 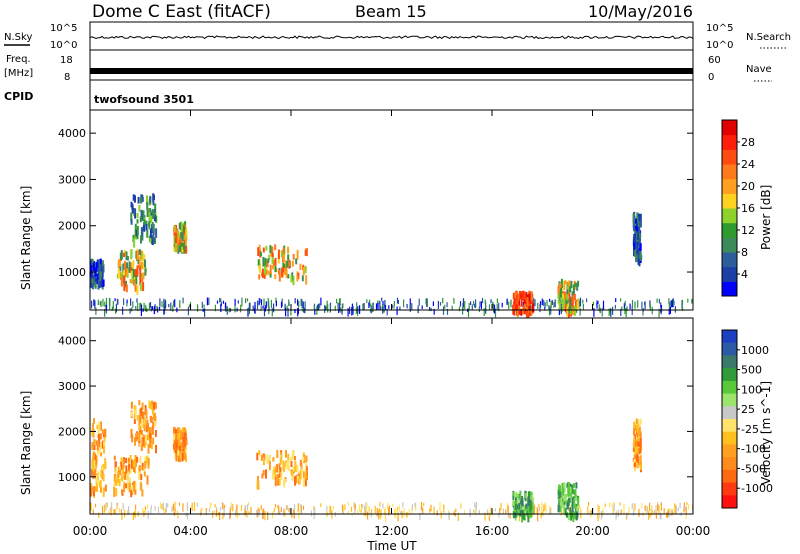 I want to click on x-tick-label: 20:00, so click(x=592, y=531).